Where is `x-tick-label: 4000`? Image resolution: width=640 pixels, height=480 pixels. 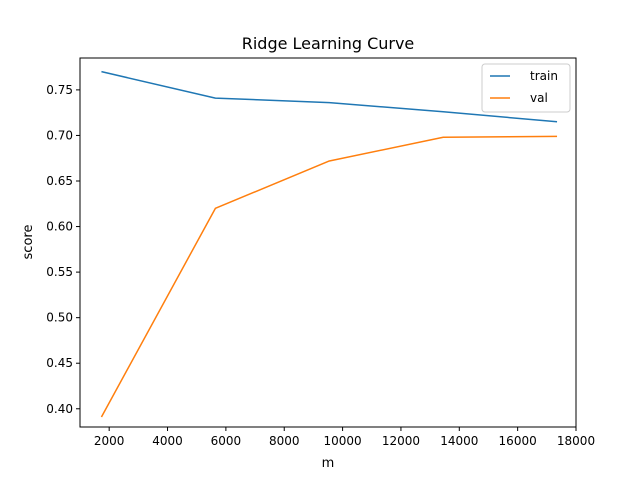 x-tick-label: 4000 is located at coordinates (167, 441).